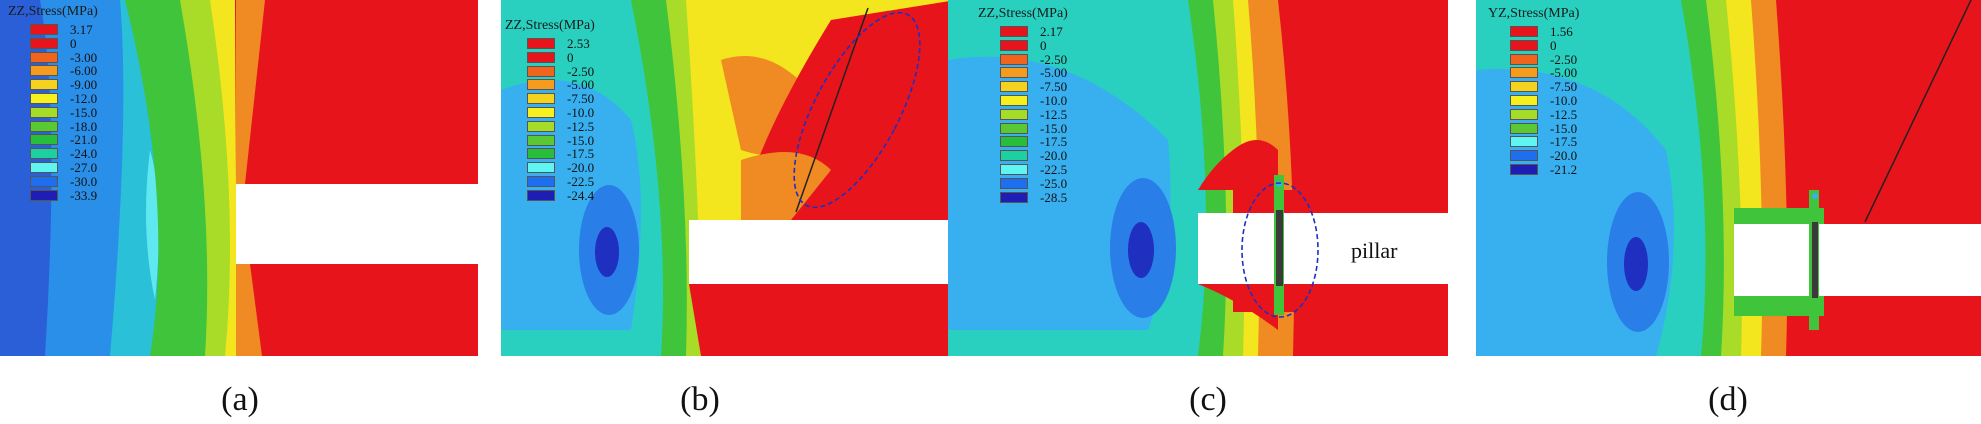 Image resolution: width=1981 pixels, height=424 pixels. Describe the element at coordinates (561, 85) in the screenshot. I see `legend-entry: -5.00` at that location.